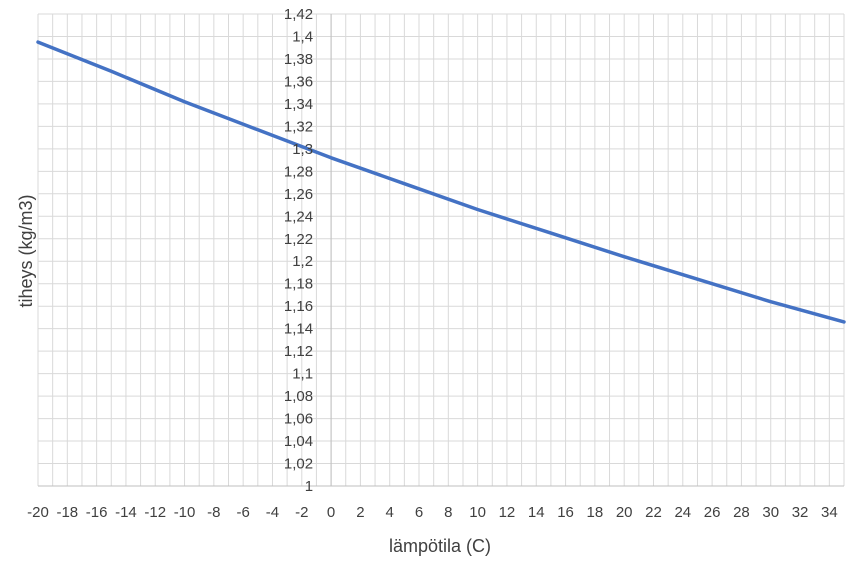  I want to click on x-tick-label: 24, so click(682, 512).